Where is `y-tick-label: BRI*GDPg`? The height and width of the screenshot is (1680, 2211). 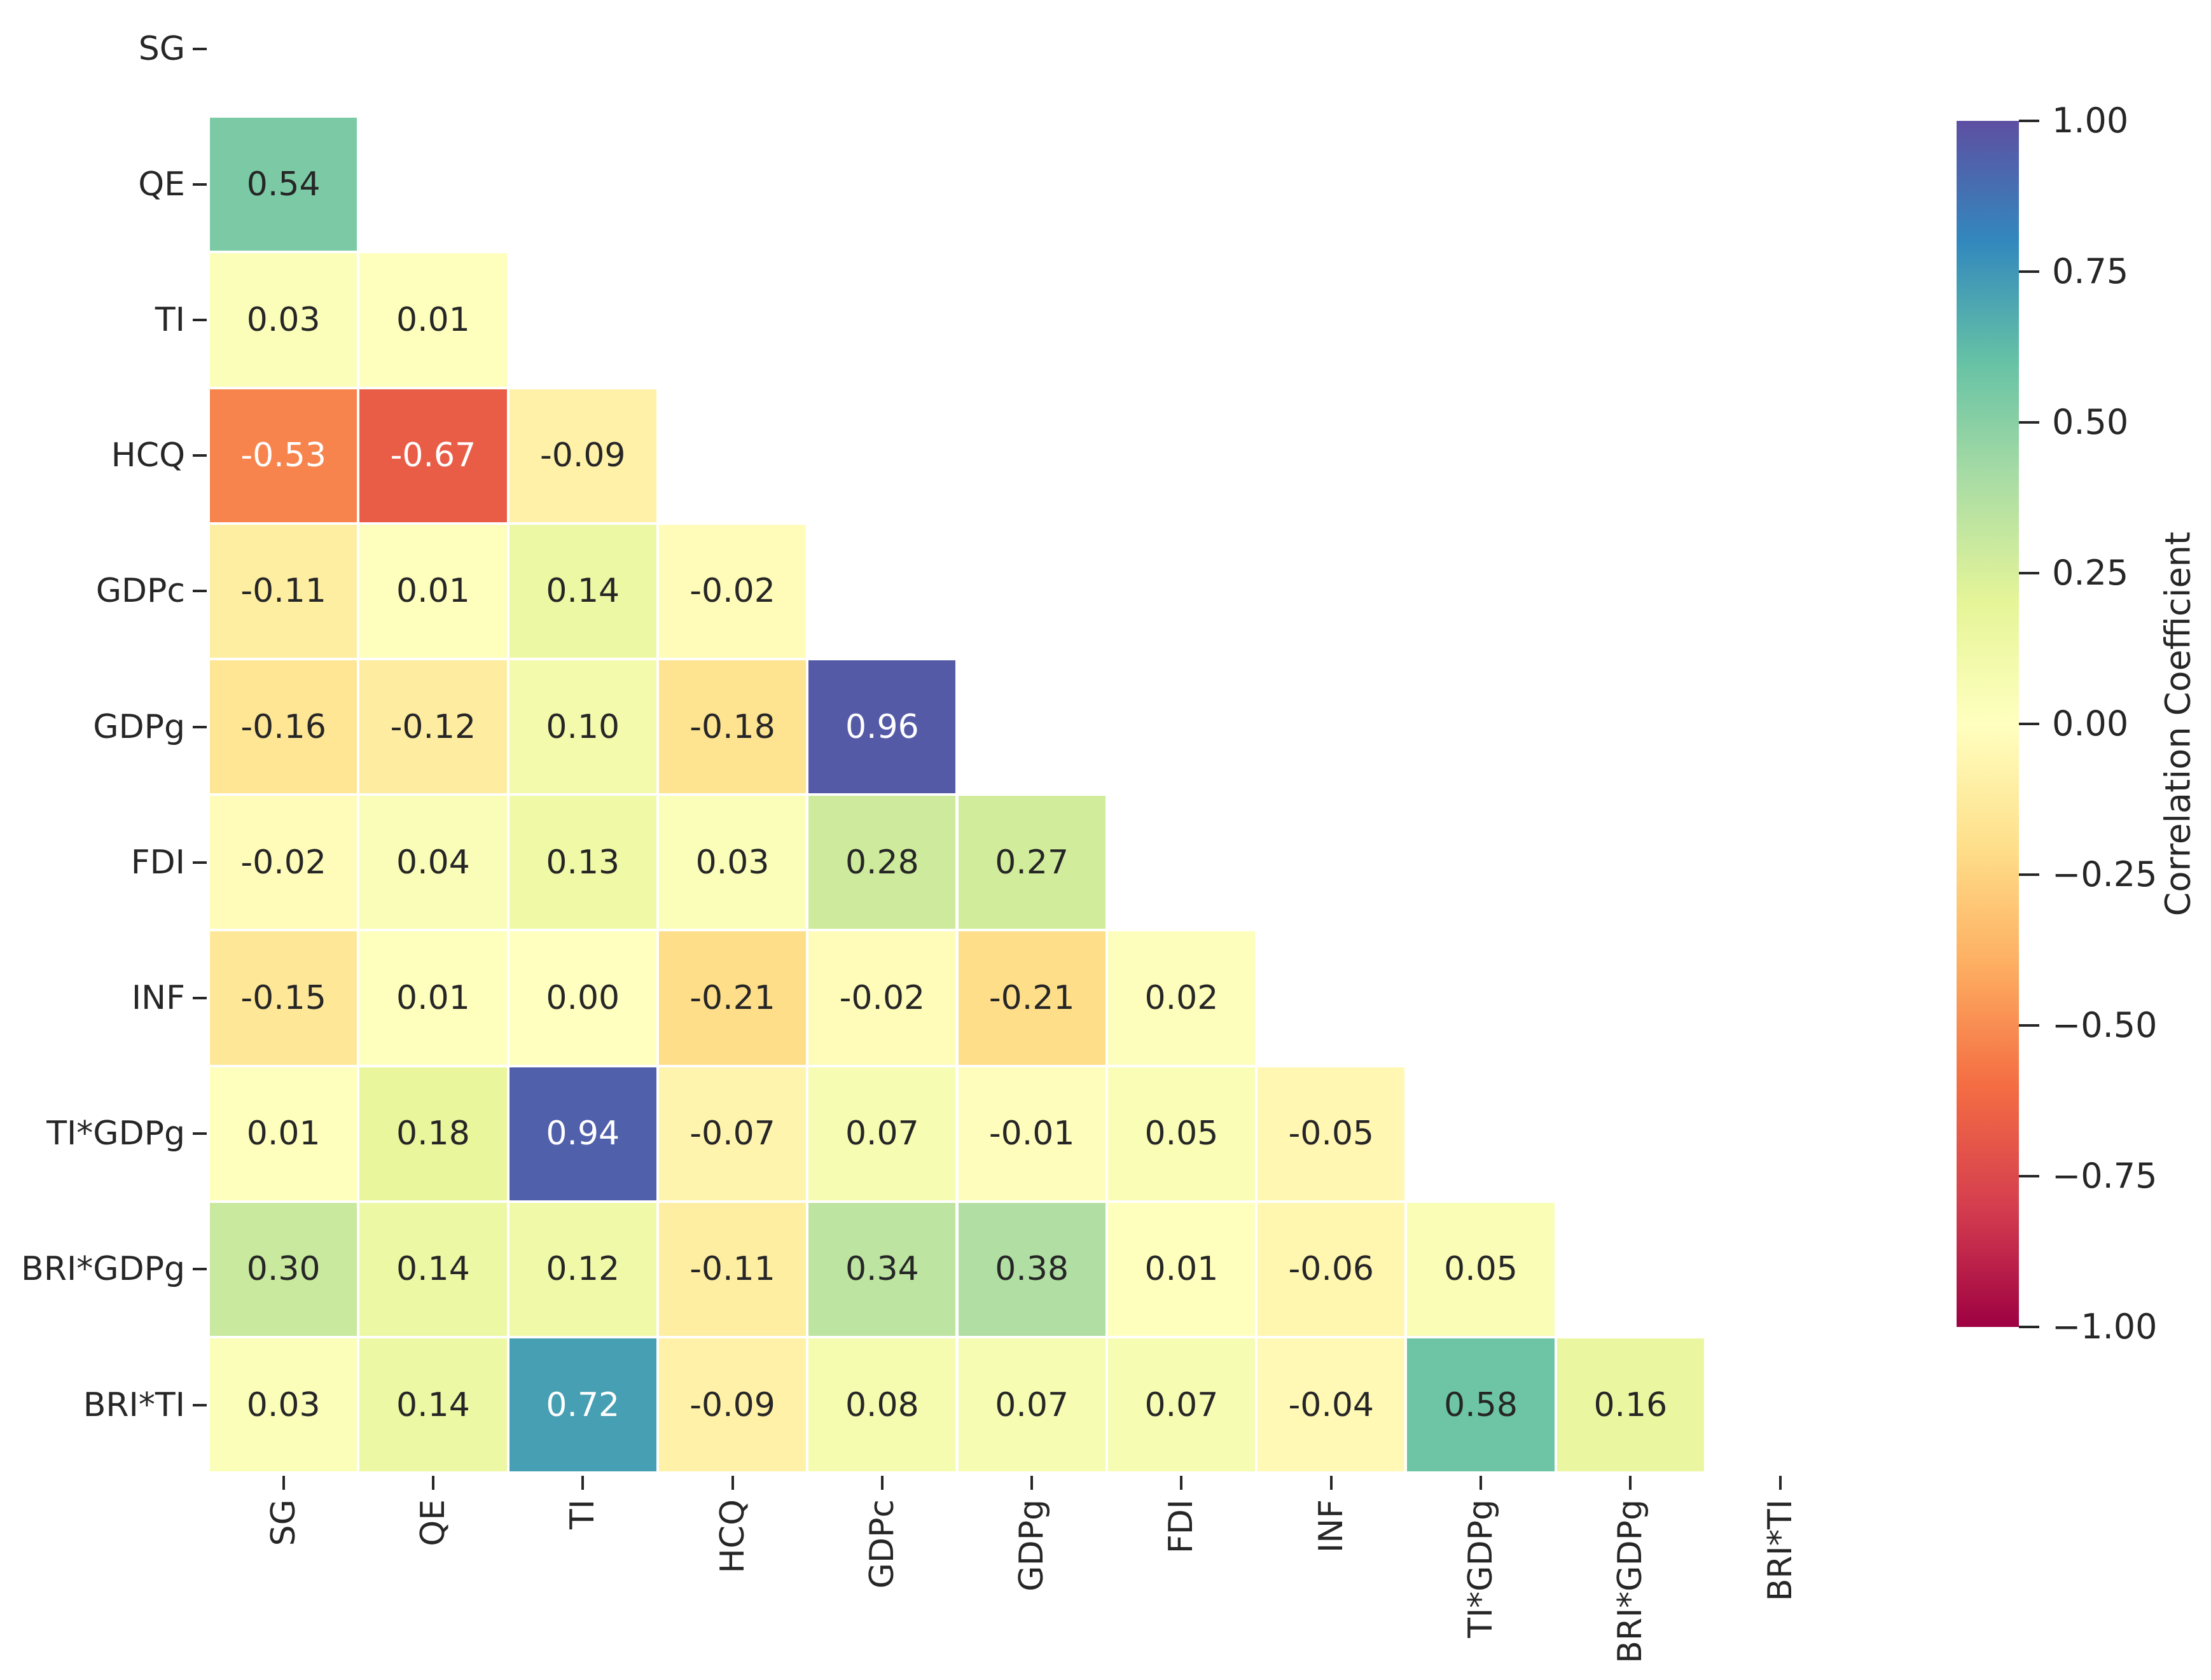 y-tick-label: BRI*GDPg is located at coordinates (103, 1269).